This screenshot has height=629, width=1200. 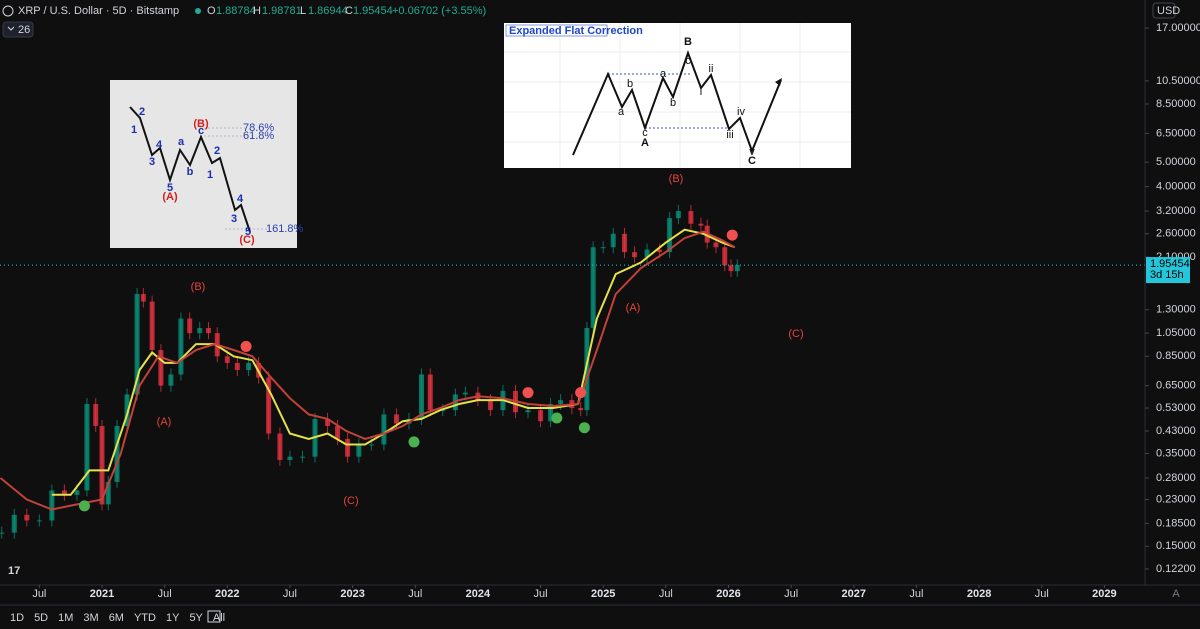 What do you see at coordinates (145, 618) in the screenshot?
I see `timeframe-button: YTD` at bounding box center [145, 618].